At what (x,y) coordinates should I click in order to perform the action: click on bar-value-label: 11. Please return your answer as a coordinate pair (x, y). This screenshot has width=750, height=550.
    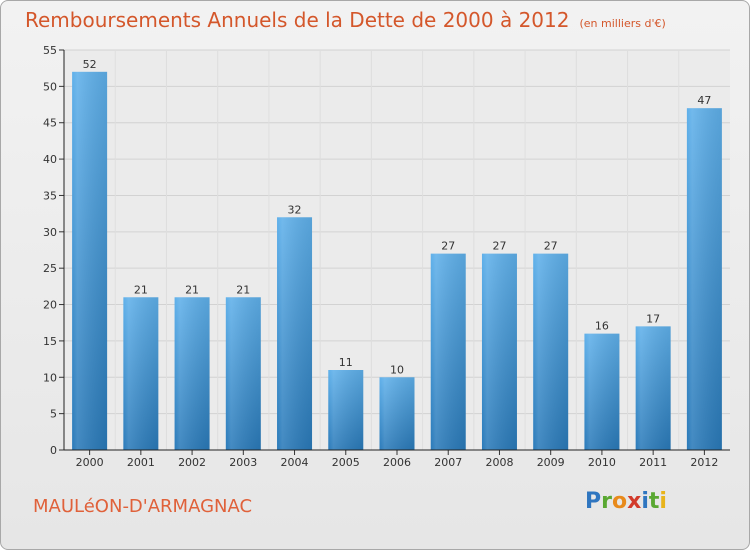
    Looking at the image, I should click on (346, 362).